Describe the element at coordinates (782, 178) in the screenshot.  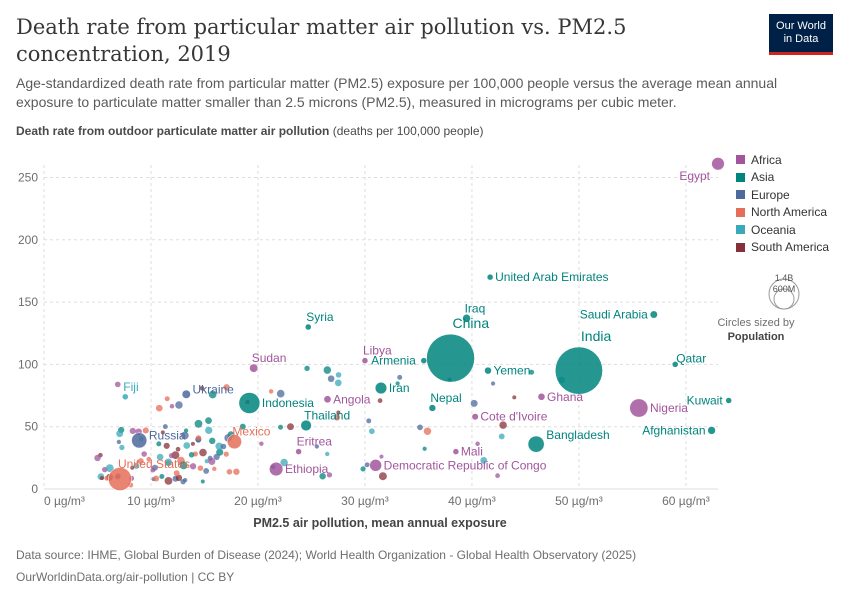
I see `legend-item: Asia` at that location.